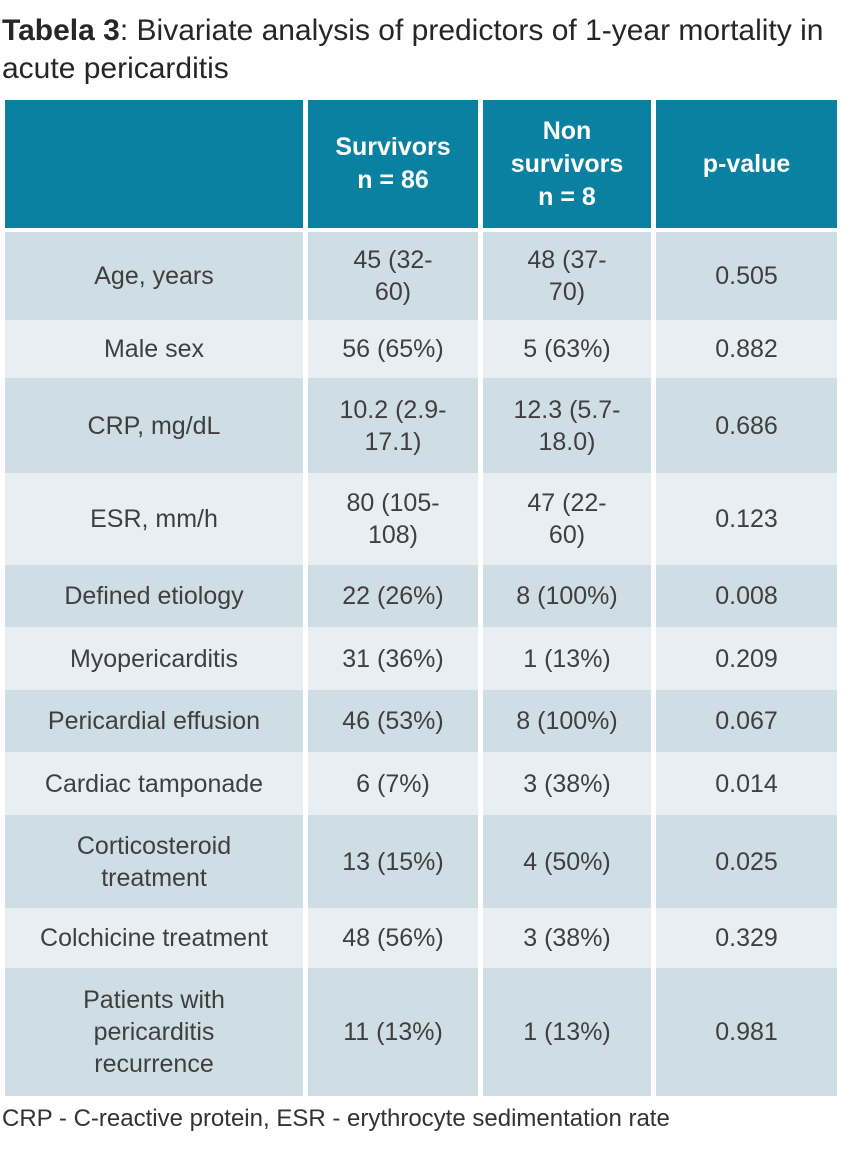 This screenshot has height=1158, width=842. I want to click on column-header-empty, so click(154, 166).